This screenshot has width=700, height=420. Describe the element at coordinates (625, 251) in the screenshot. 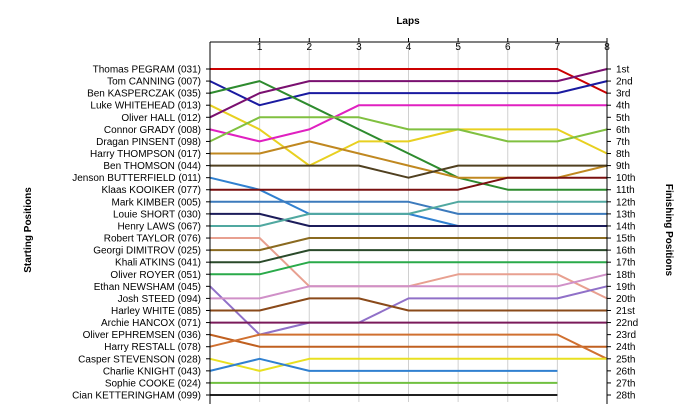

I see `finishing-position-label-16: 16th` at that location.